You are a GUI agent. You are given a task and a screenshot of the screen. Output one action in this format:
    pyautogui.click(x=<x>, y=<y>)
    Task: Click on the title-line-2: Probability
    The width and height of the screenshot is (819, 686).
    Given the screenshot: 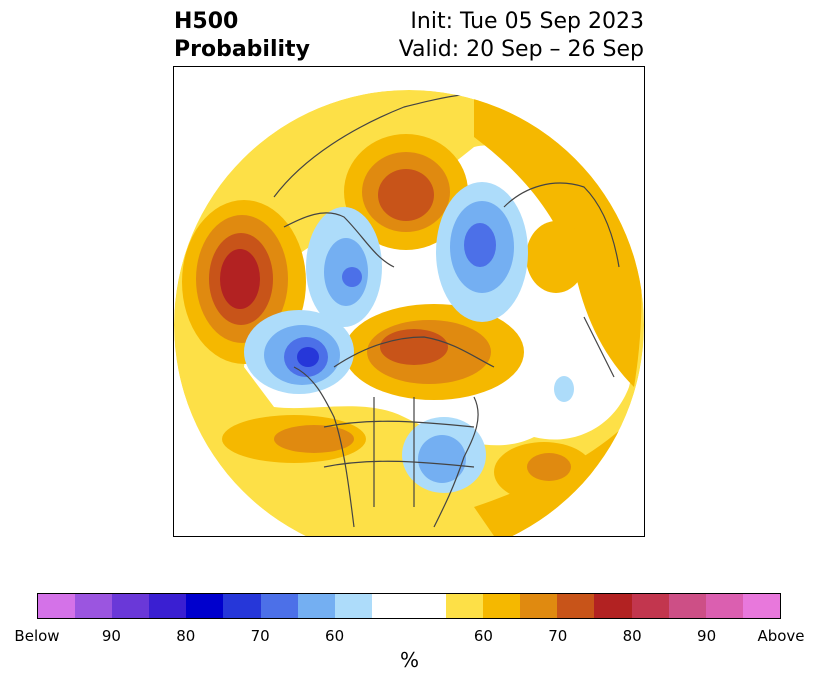 What is the action you would take?
    pyautogui.click(x=242, y=49)
    